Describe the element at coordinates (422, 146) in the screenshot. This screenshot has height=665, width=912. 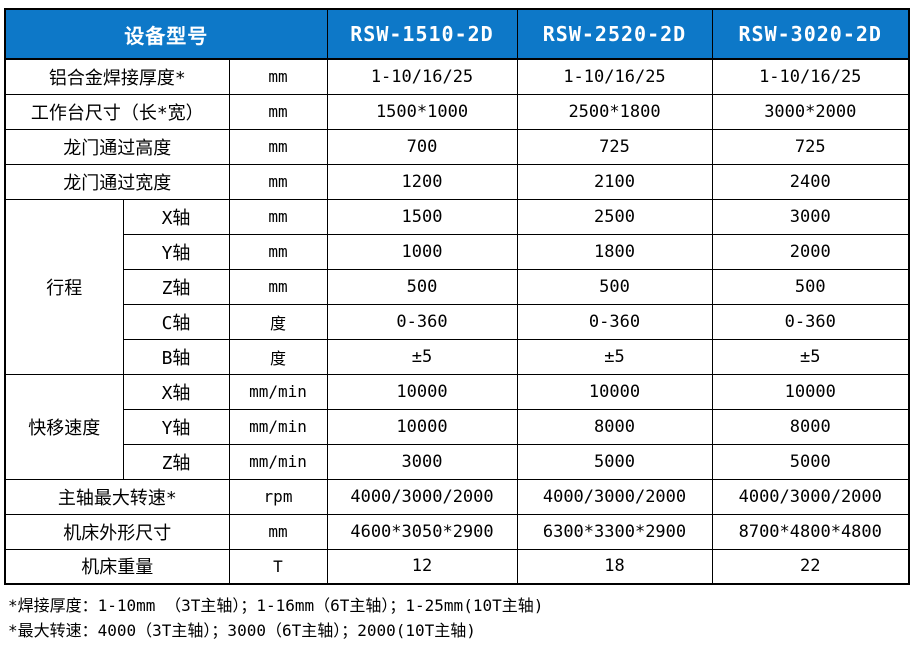
I see `value-cell: 700` at that location.